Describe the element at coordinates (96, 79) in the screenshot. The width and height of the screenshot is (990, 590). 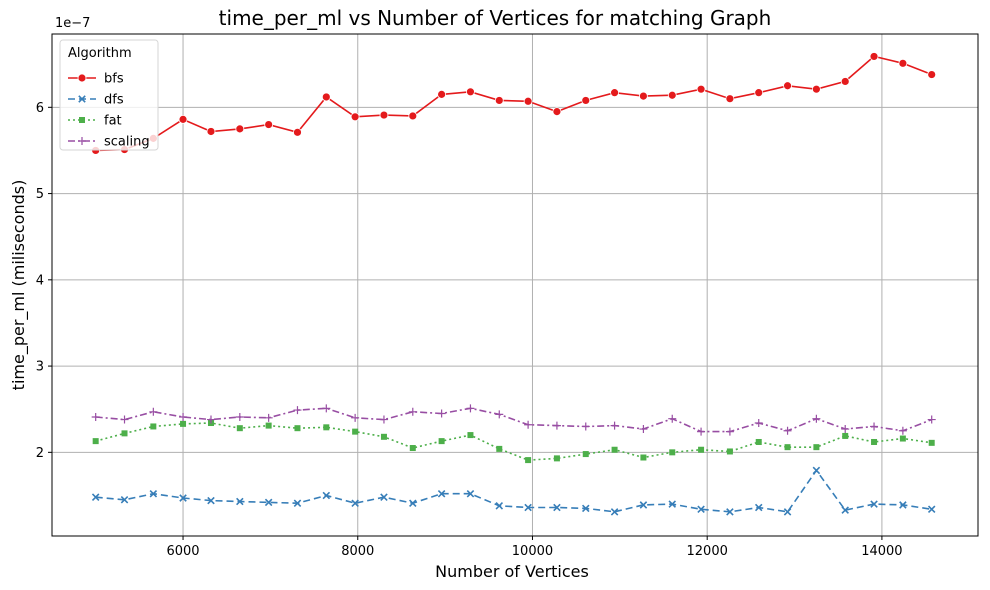
I see `legend-item-bfs: bfs` at that location.